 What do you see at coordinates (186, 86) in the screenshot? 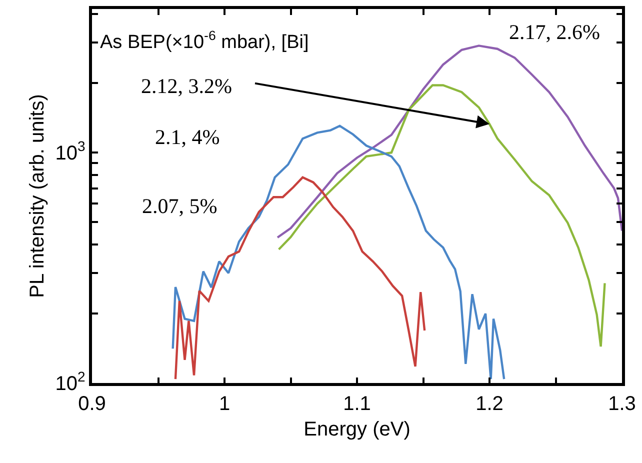
I see `text: 2.12, 3.2%` at bounding box center [186, 86].